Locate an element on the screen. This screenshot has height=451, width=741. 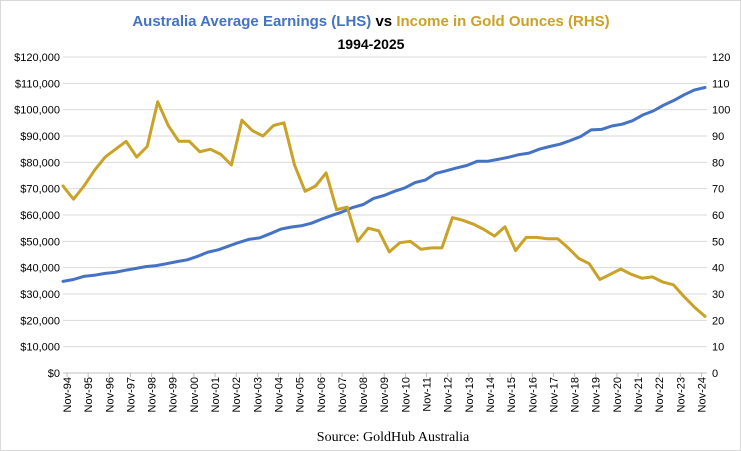
y-left-tick-label: $30,000 is located at coordinates (40, 295).